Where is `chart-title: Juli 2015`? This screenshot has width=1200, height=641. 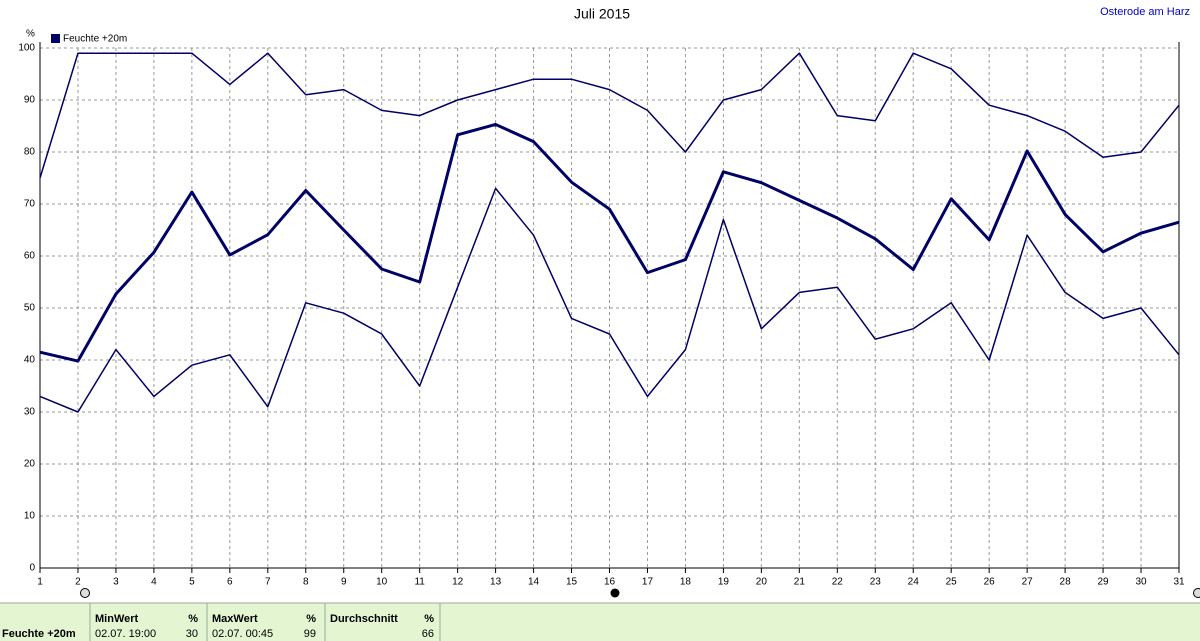 chart-title: Juli 2015 is located at coordinates (602, 14).